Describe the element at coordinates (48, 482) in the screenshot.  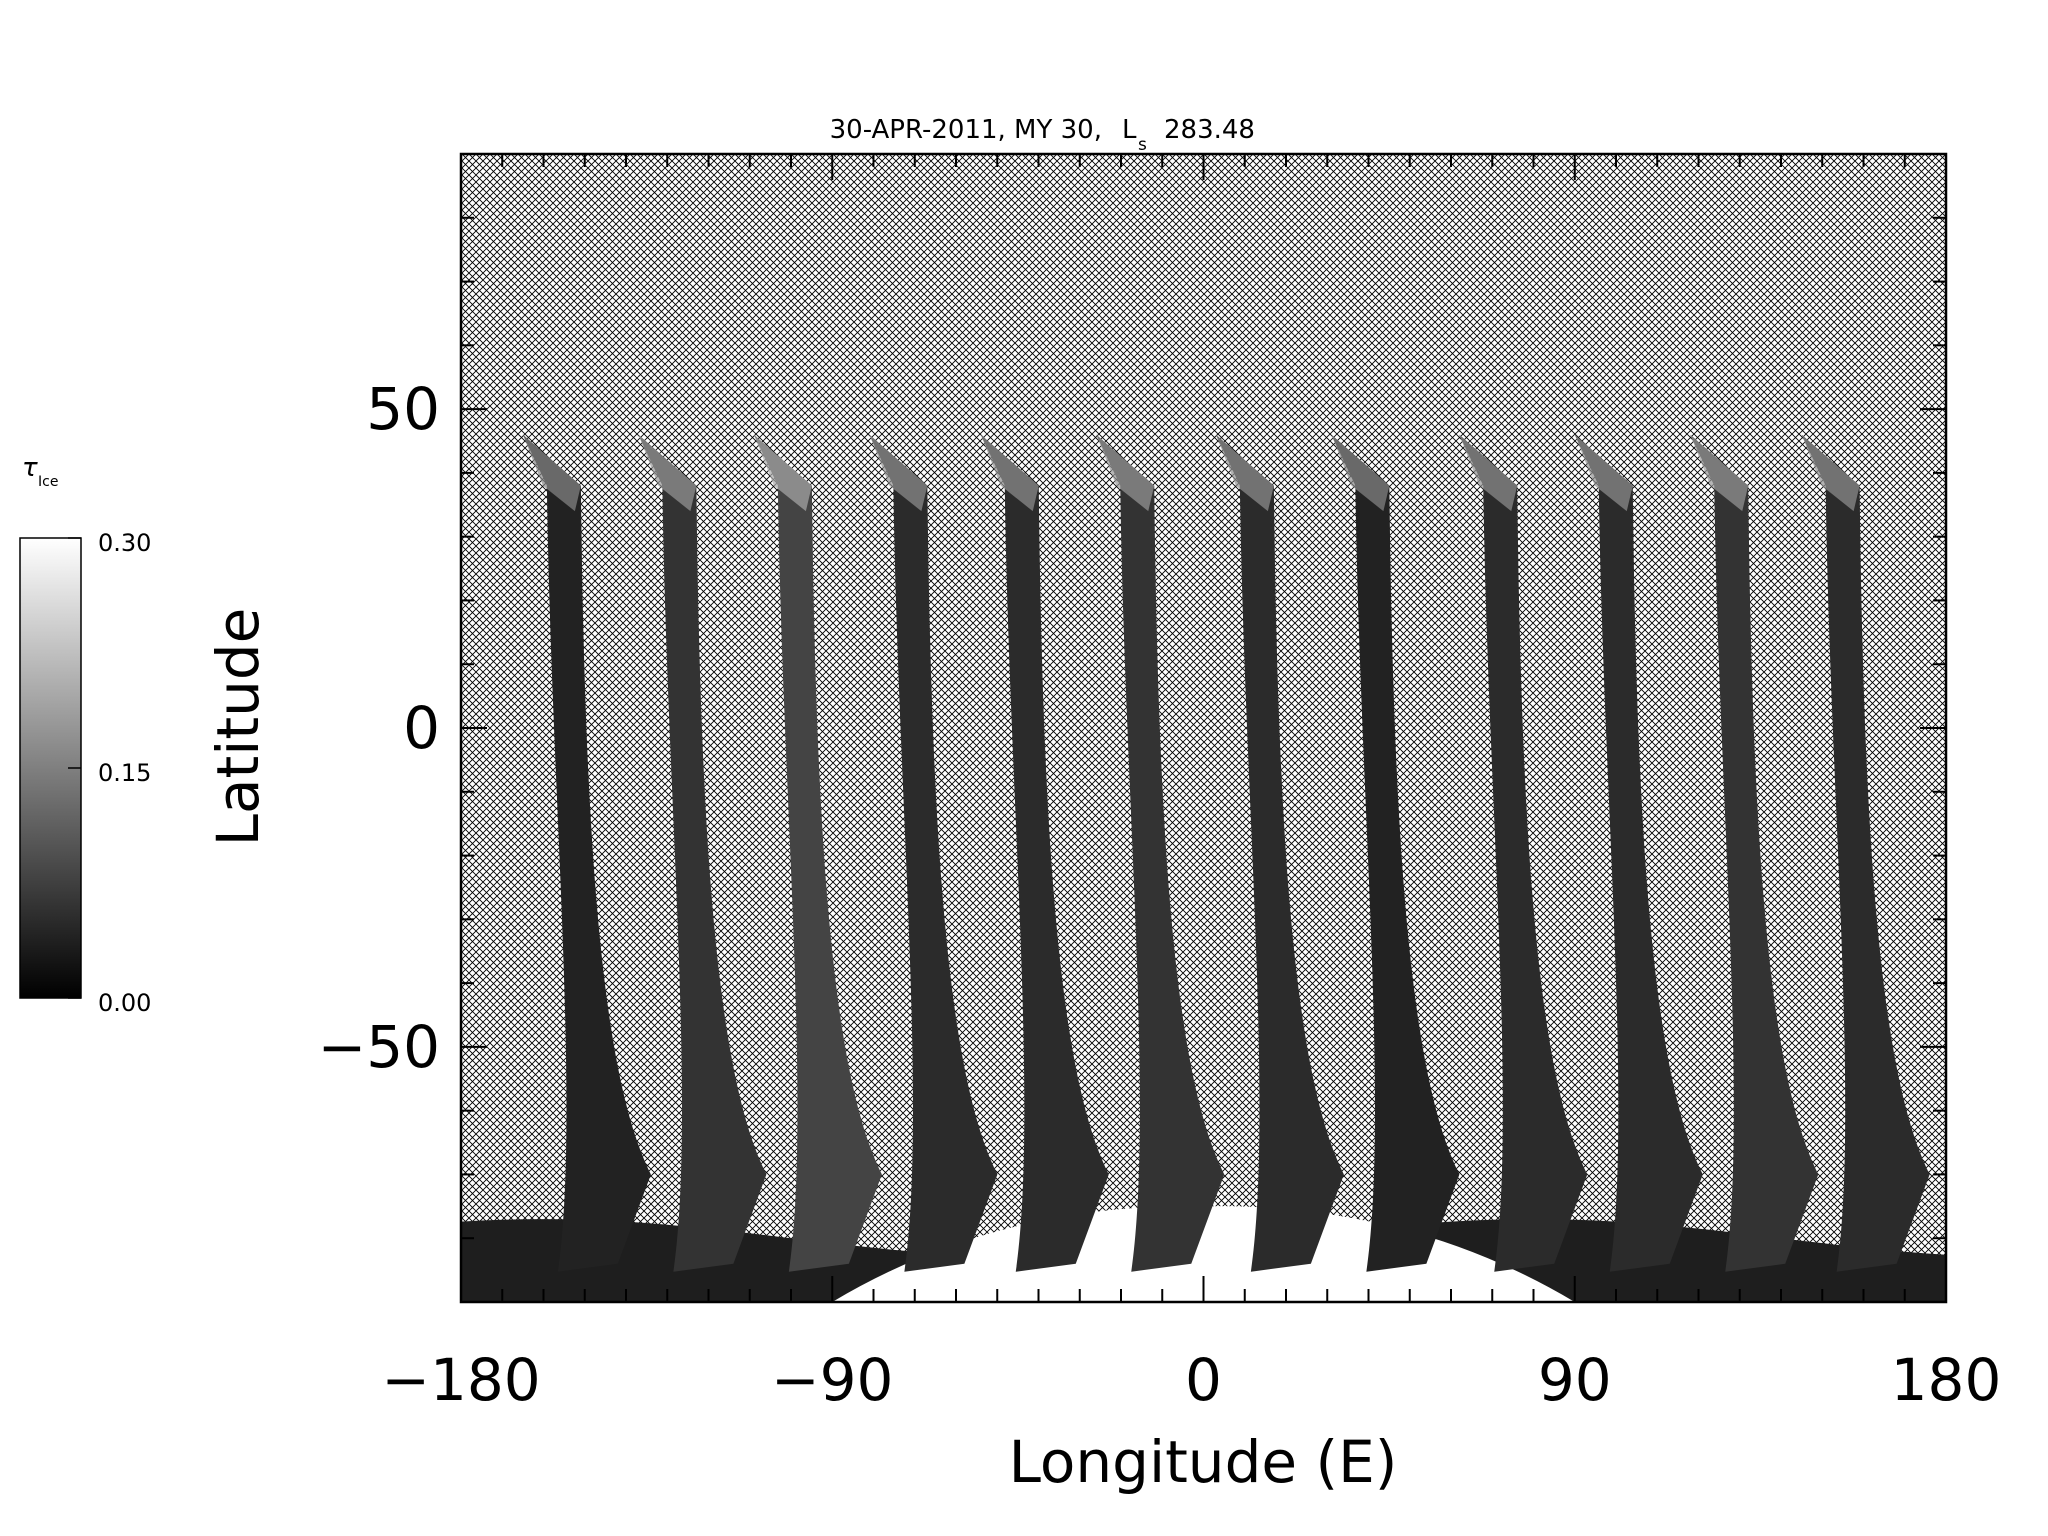
I see `colorbar-label-subscript: Ice` at that location.